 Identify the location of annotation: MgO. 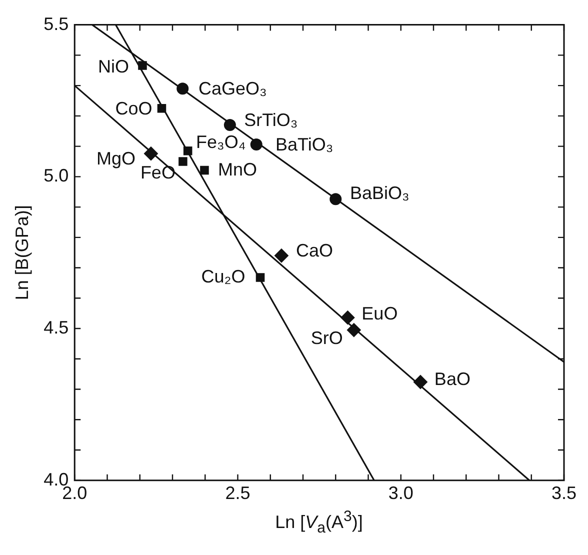
(116, 158).